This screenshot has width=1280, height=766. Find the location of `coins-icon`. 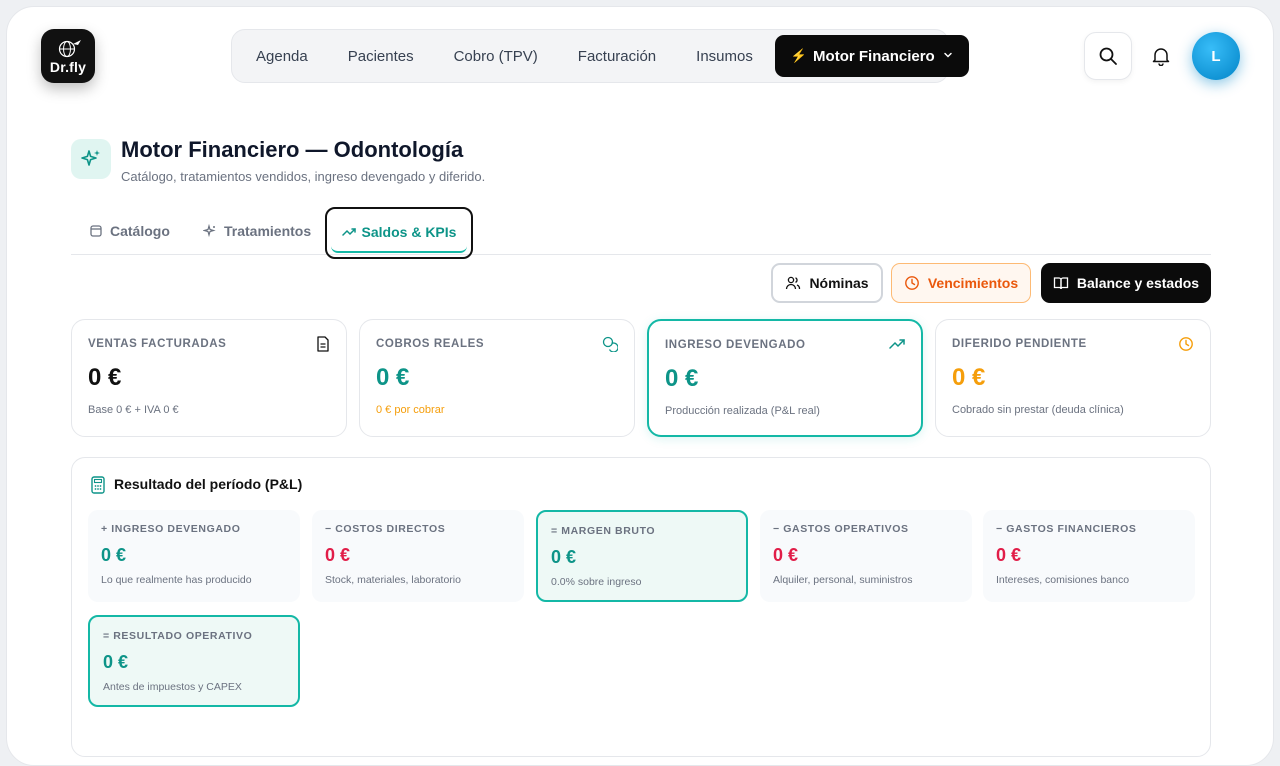

coins-icon is located at coordinates (610, 346).